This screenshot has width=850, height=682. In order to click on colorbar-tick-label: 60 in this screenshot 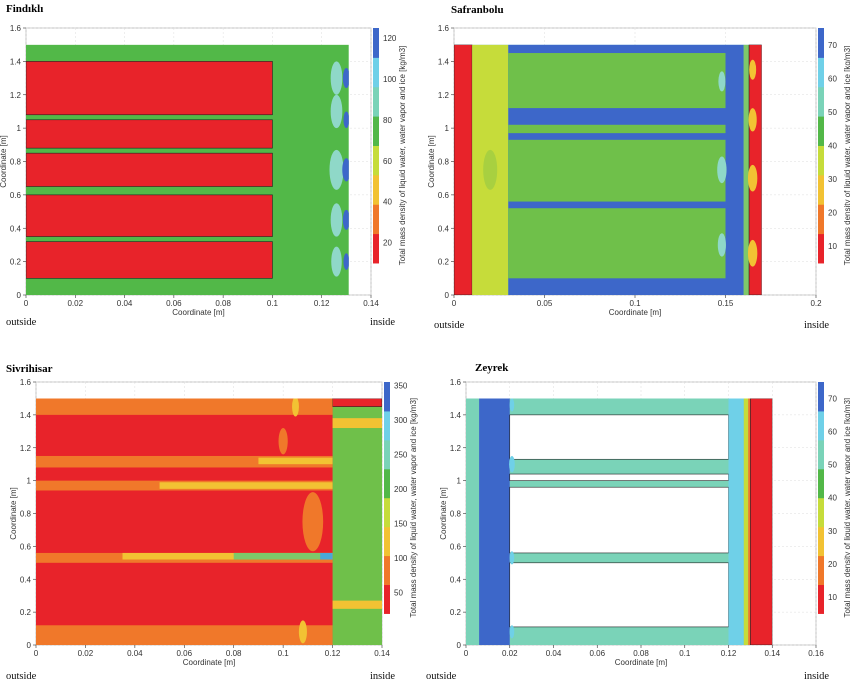, I will do `click(832, 432)`.